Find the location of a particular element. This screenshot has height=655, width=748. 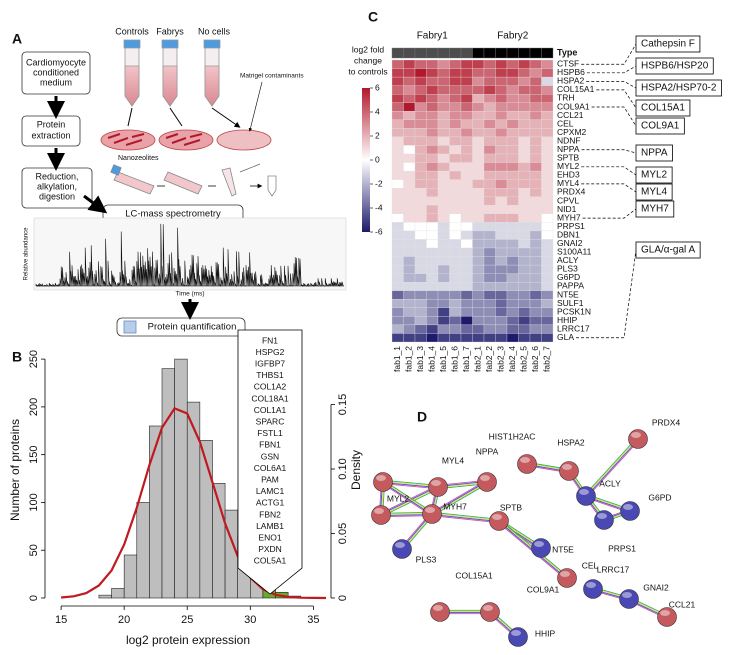

colorbar-title: log2 fold is located at coordinates (368, 49).